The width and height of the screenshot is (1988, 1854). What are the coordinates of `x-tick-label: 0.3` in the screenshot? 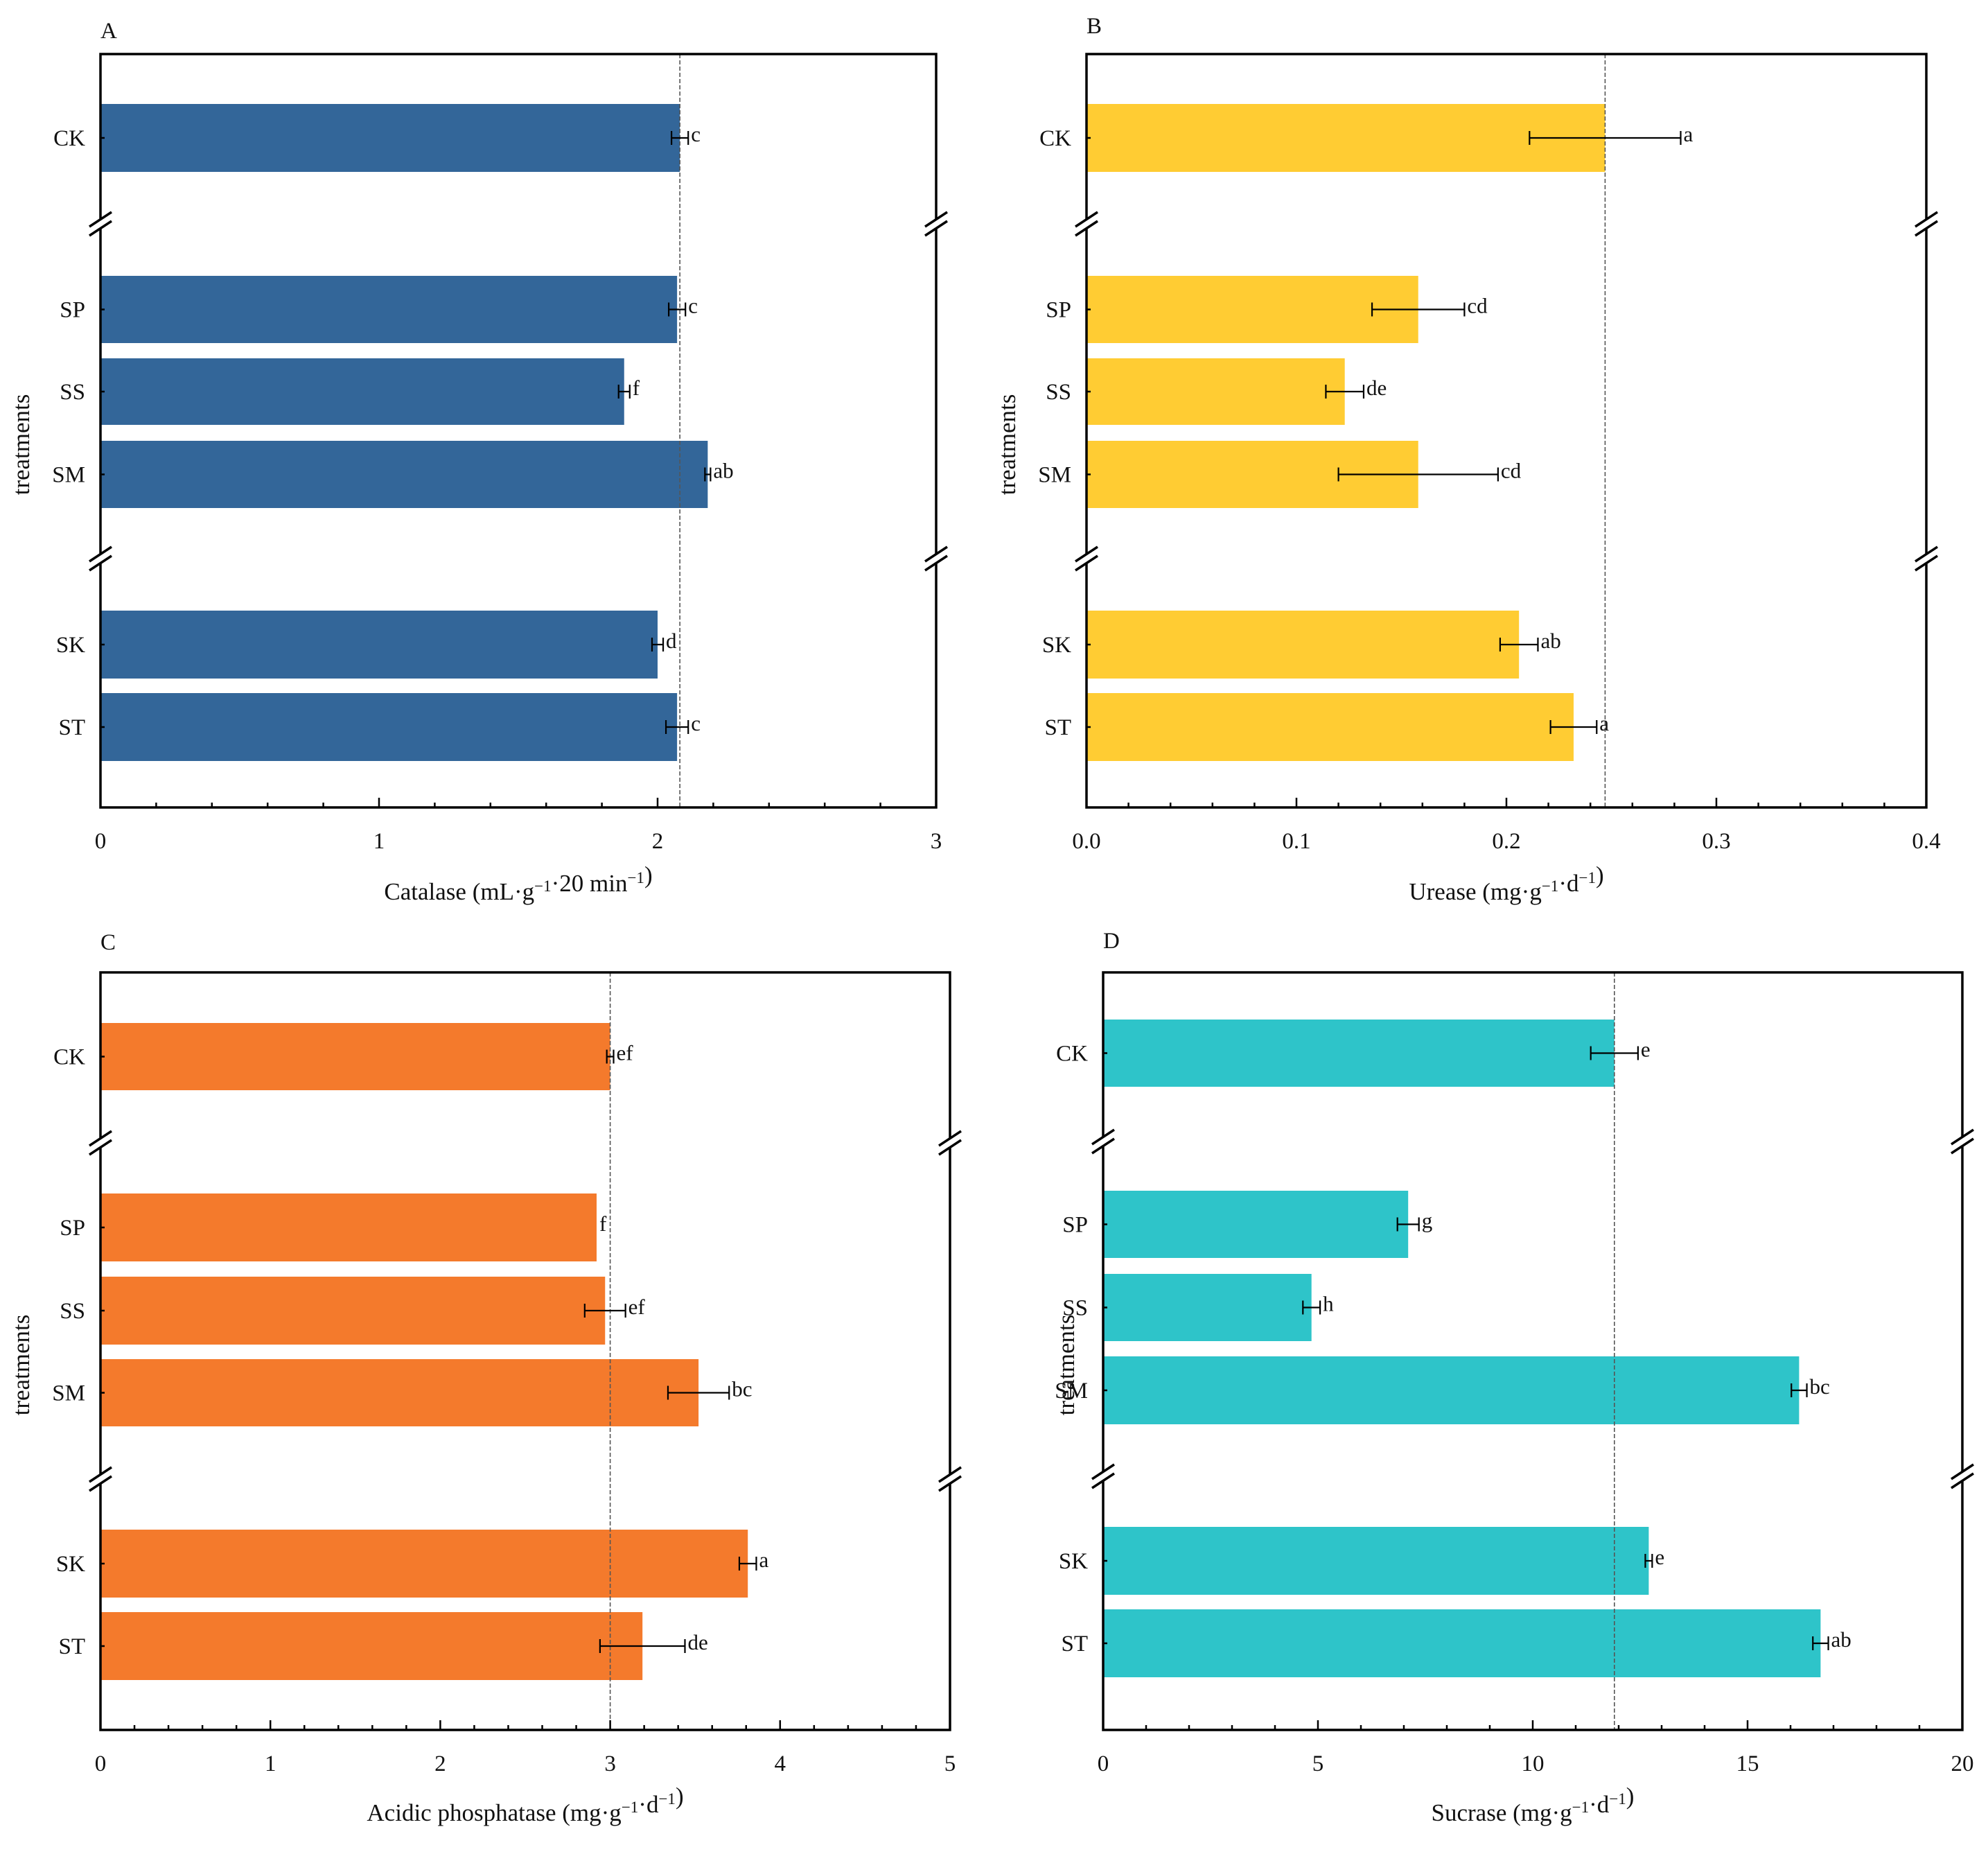 It's located at (1716, 841).